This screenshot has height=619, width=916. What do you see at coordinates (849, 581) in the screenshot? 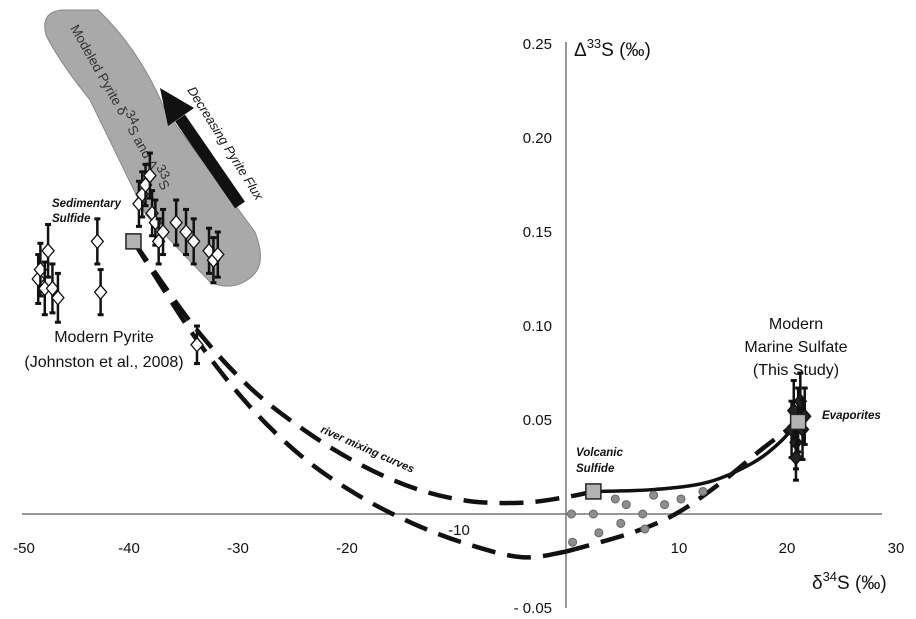
I see `x-axis-title: δ34S (‰)` at bounding box center [849, 581].